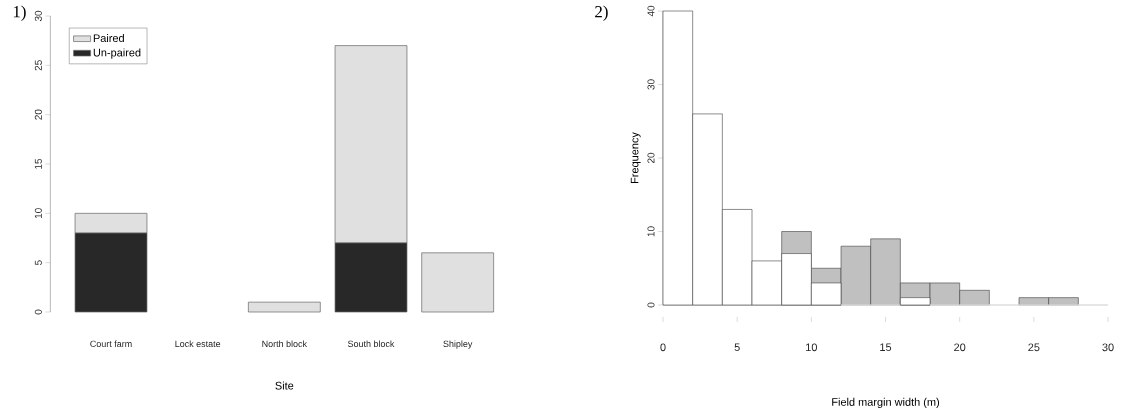  Describe the element at coordinates (886, 403) in the screenshot. I see `x-axis-title: Field margin width (m)` at that location.